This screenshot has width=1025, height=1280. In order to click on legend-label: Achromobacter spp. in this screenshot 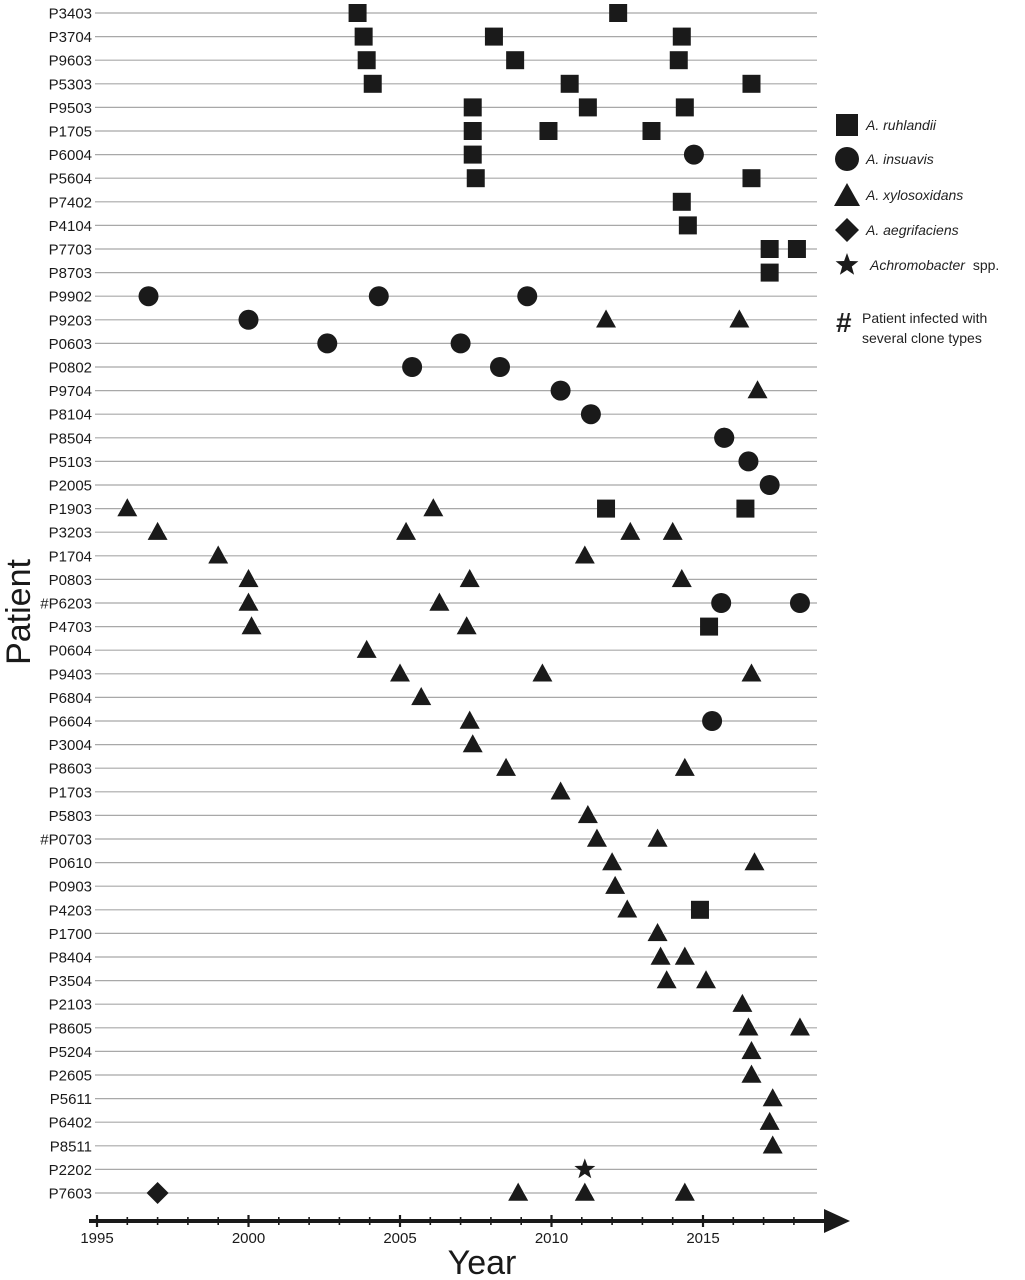, I will do `click(935, 265)`.